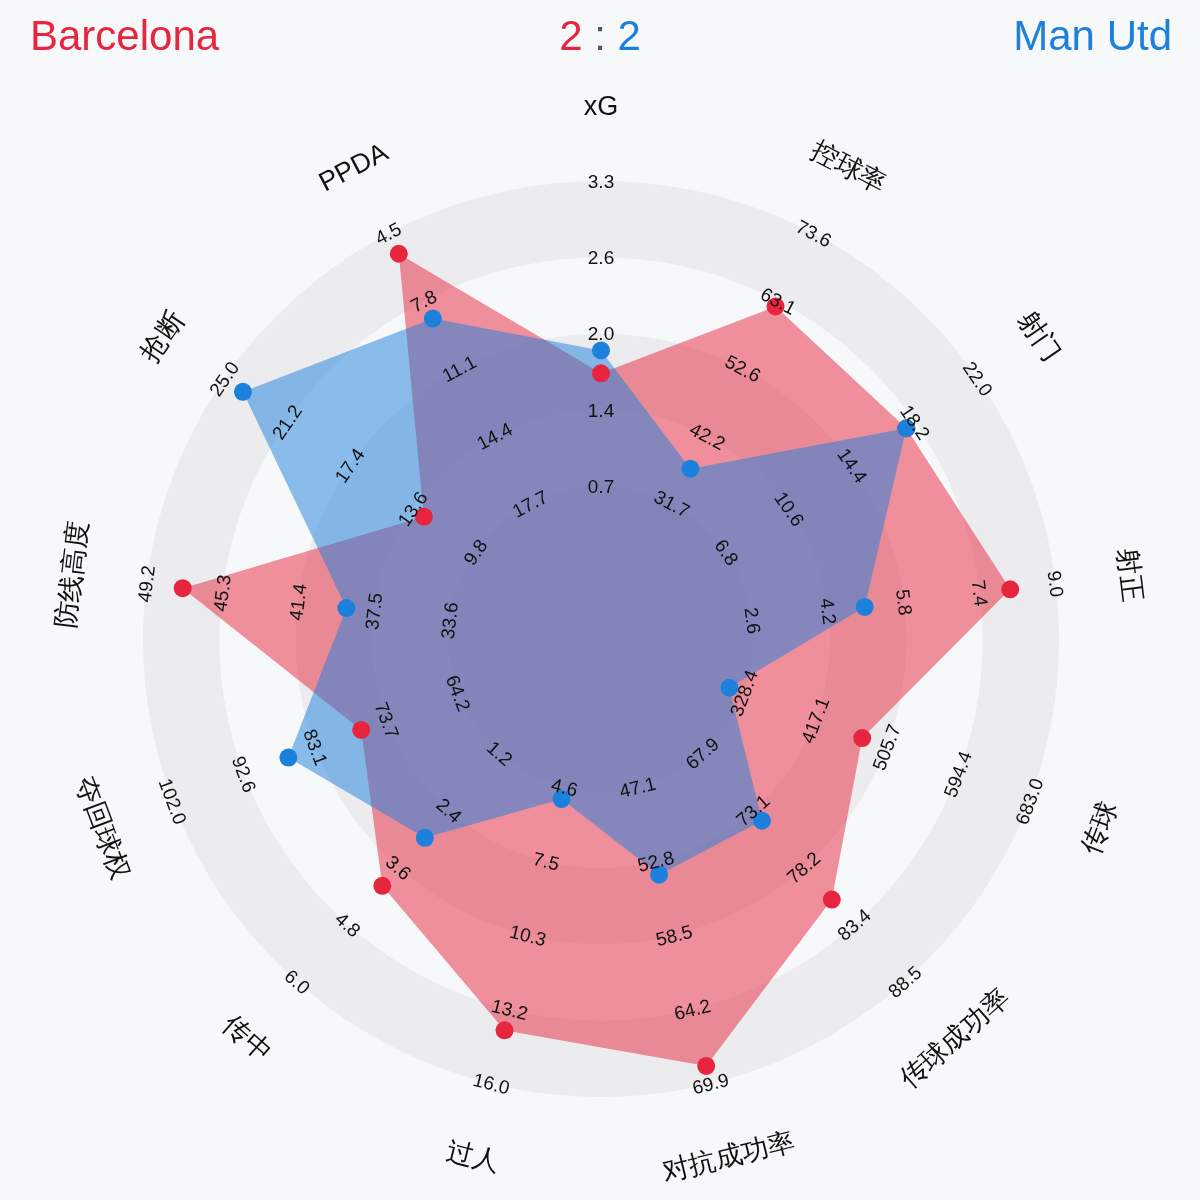  What do you see at coordinates (387, 720) in the screenshot?
I see `text: 73.7` at bounding box center [387, 720].